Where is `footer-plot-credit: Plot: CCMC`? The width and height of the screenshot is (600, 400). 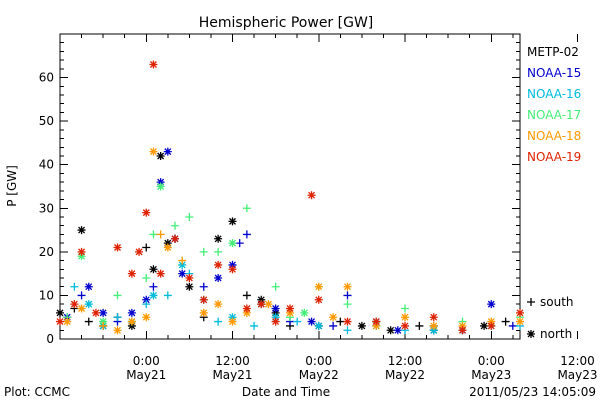 footer-plot-credit: Plot: CCMC is located at coordinates (37, 392).